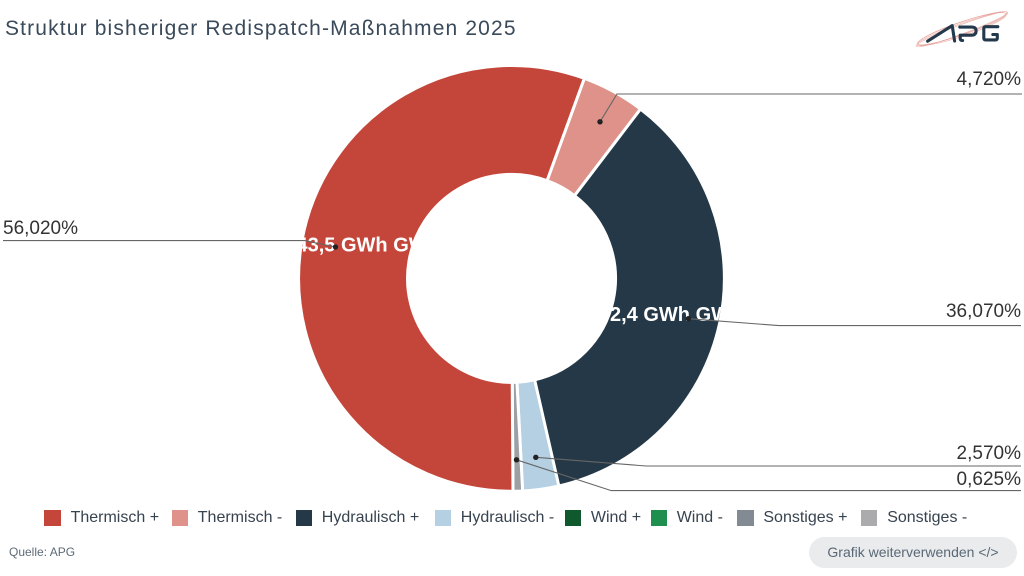  Describe the element at coordinates (676, 315) in the screenshot. I see `svg-text: 2,4 GWh GWh` at that location.